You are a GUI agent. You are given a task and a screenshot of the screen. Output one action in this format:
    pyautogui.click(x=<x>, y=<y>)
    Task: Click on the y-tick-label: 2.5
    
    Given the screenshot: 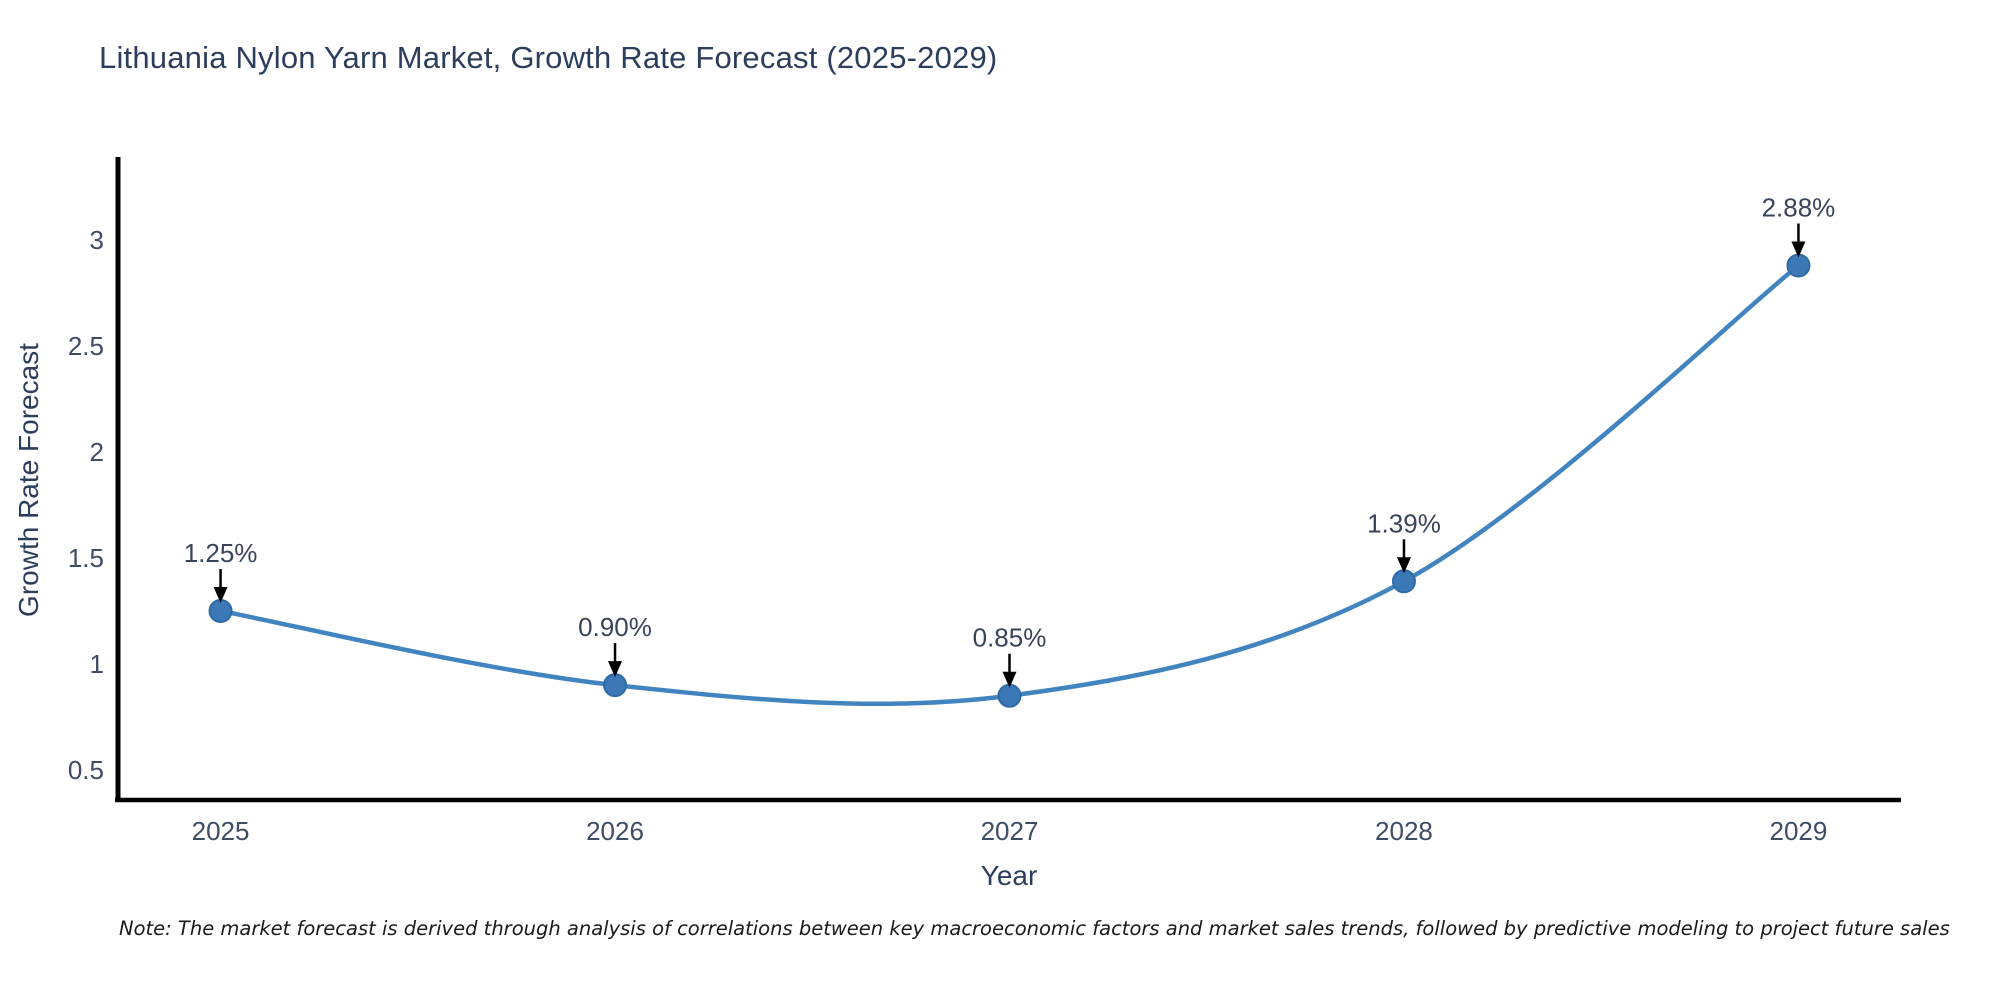 What is the action you would take?
    pyautogui.click(x=86, y=346)
    